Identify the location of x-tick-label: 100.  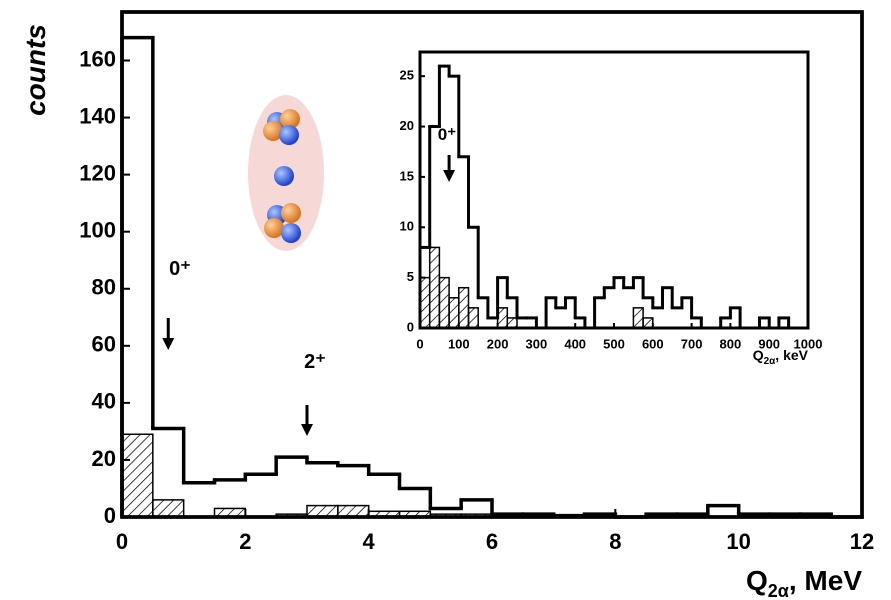
(459, 344).